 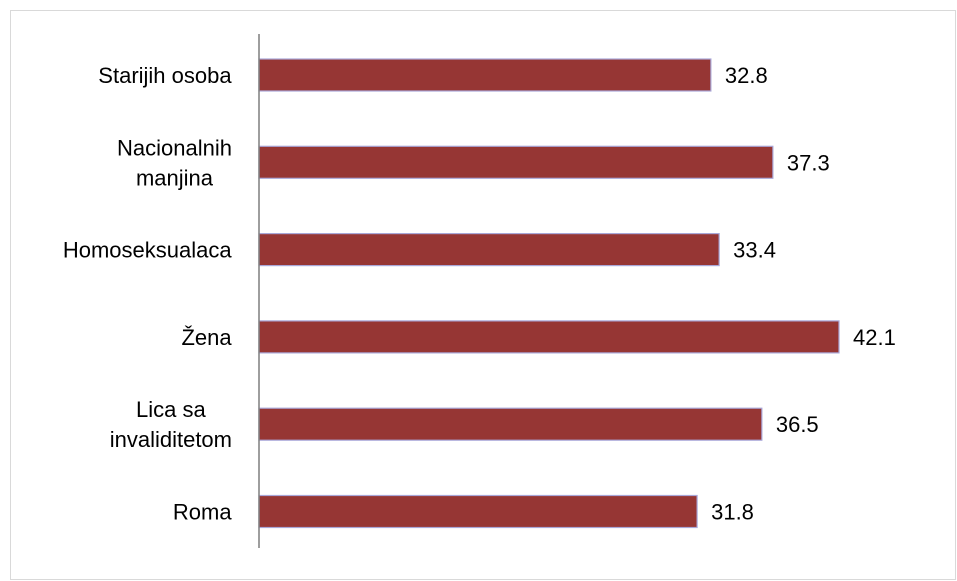 I want to click on category-label-line: Homoseksualaca, so click(x=148, y=250).